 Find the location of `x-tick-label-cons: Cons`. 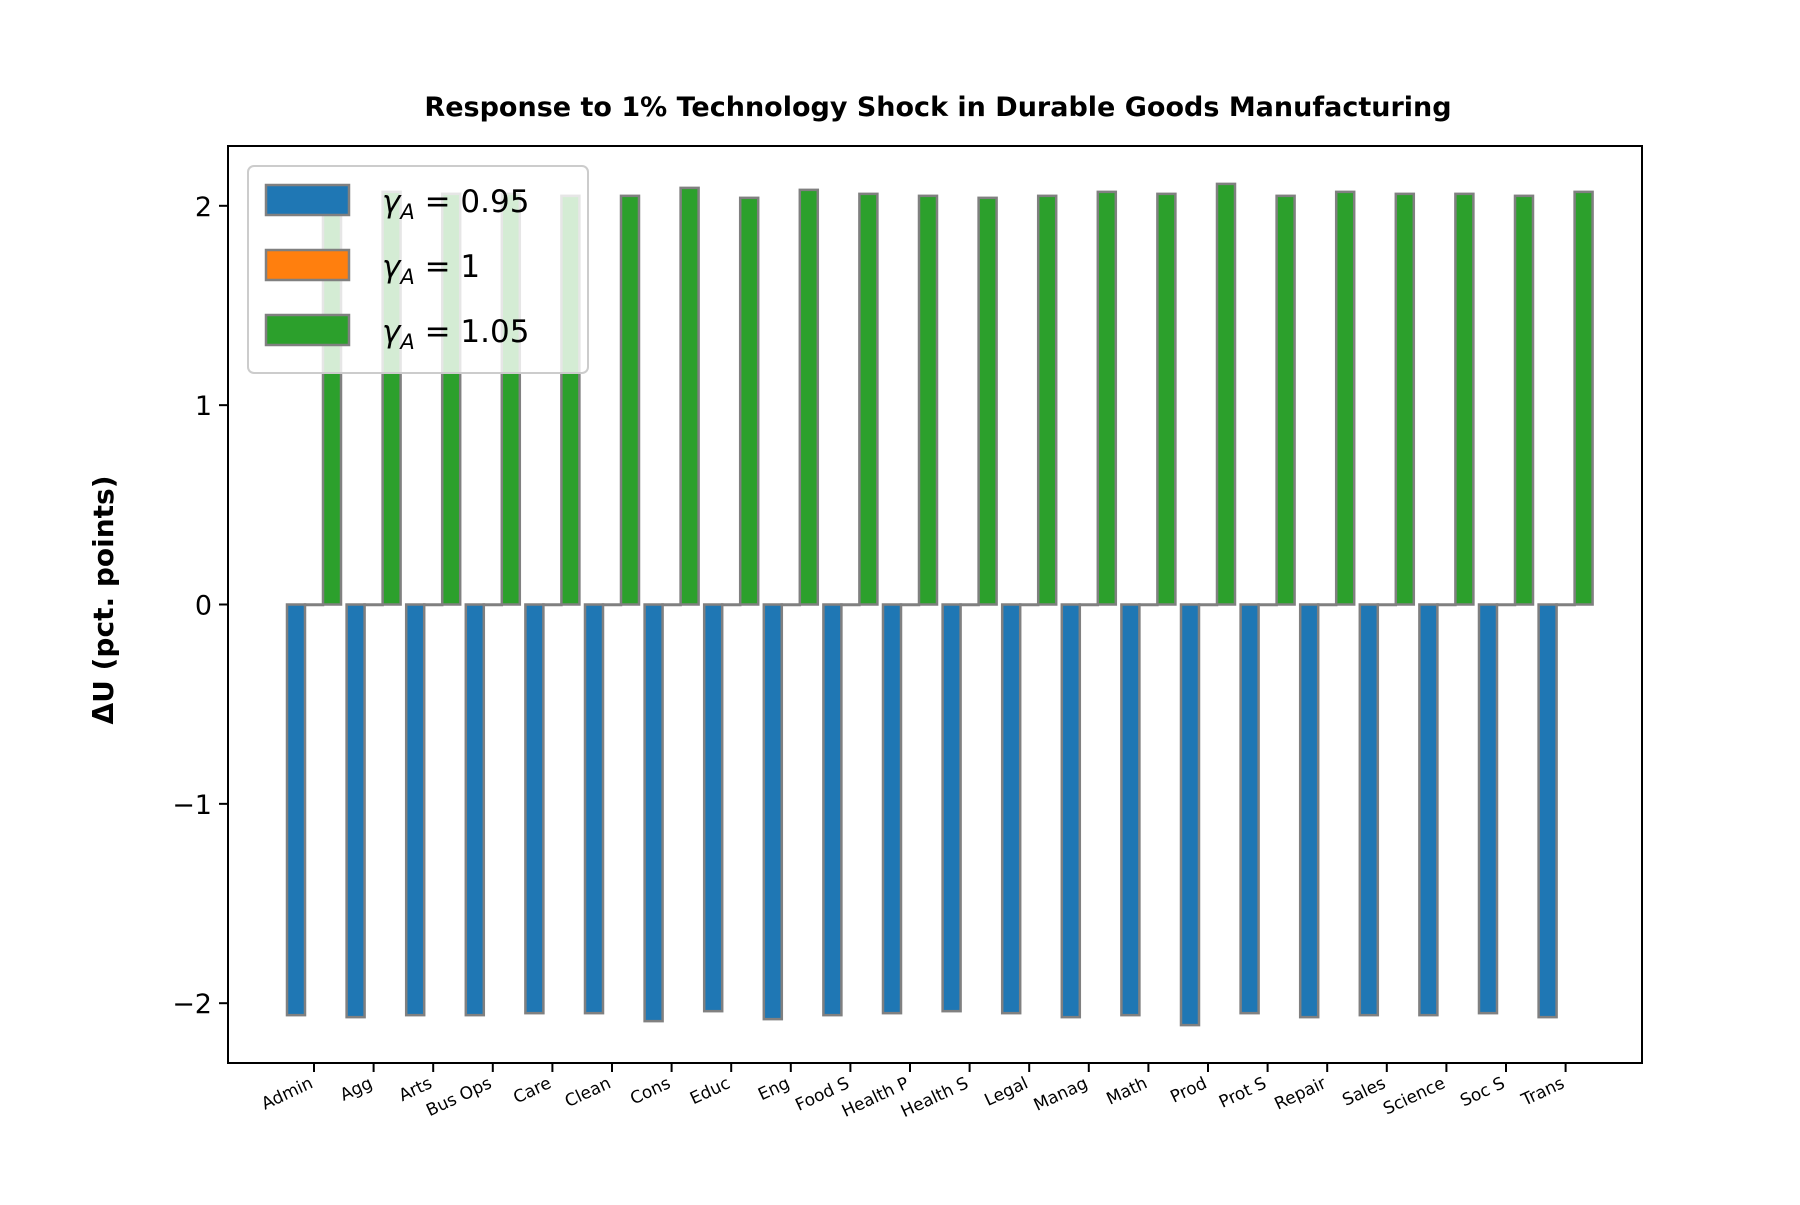

x-tick-label-cons: Cons is located at coordinates (650, 1091).